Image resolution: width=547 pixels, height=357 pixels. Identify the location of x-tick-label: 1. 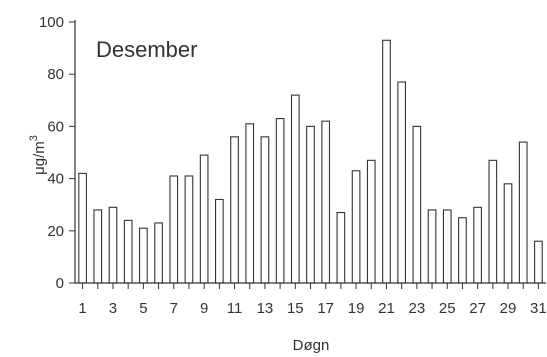
(82, 308).